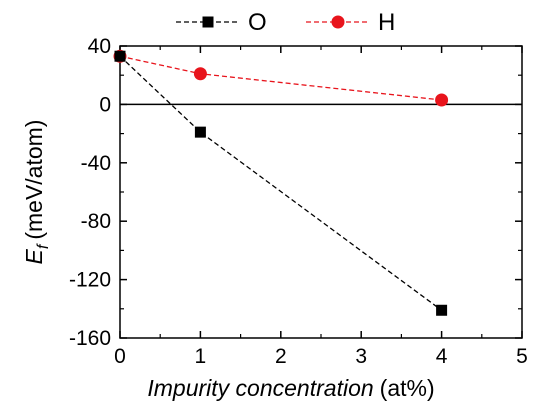  Describe the element at coordinates (221, 22) in the screenshot. I see `legend-item-o: O` at that location.